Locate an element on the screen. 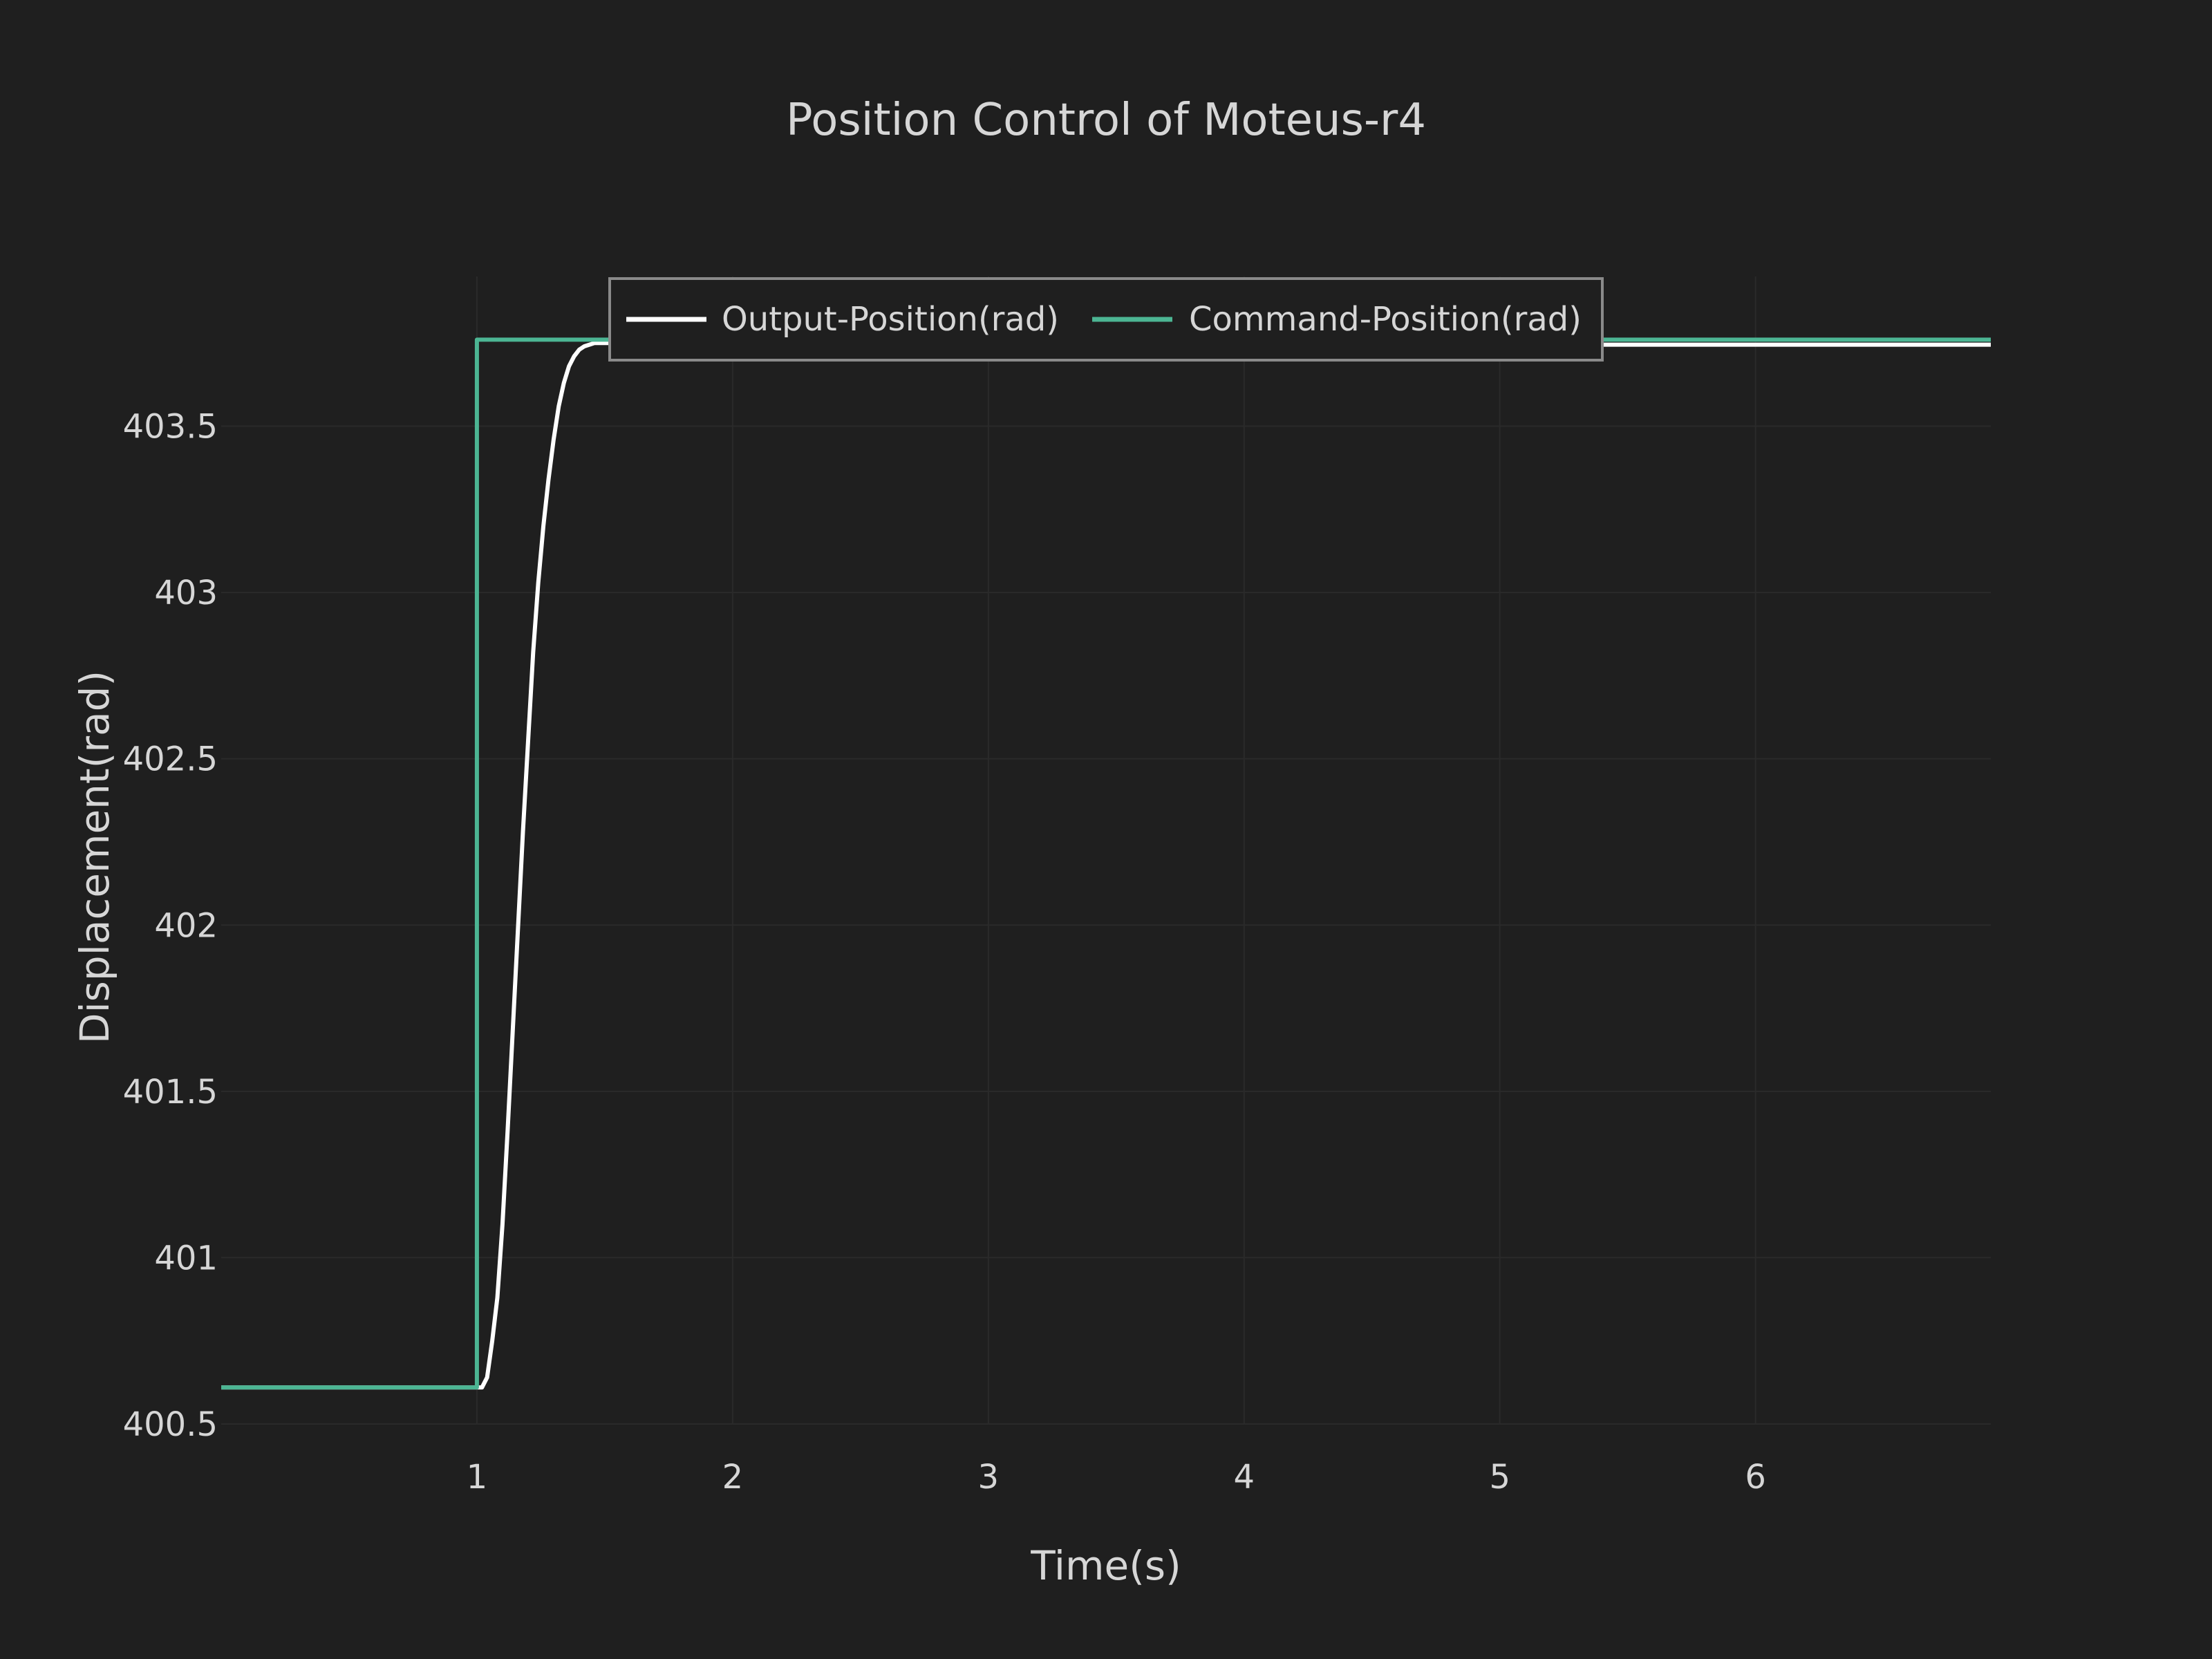 The height and width of the screenshot is (1659, 2212). x-tick-label: 4 is located at coordinates (1244, 1478).